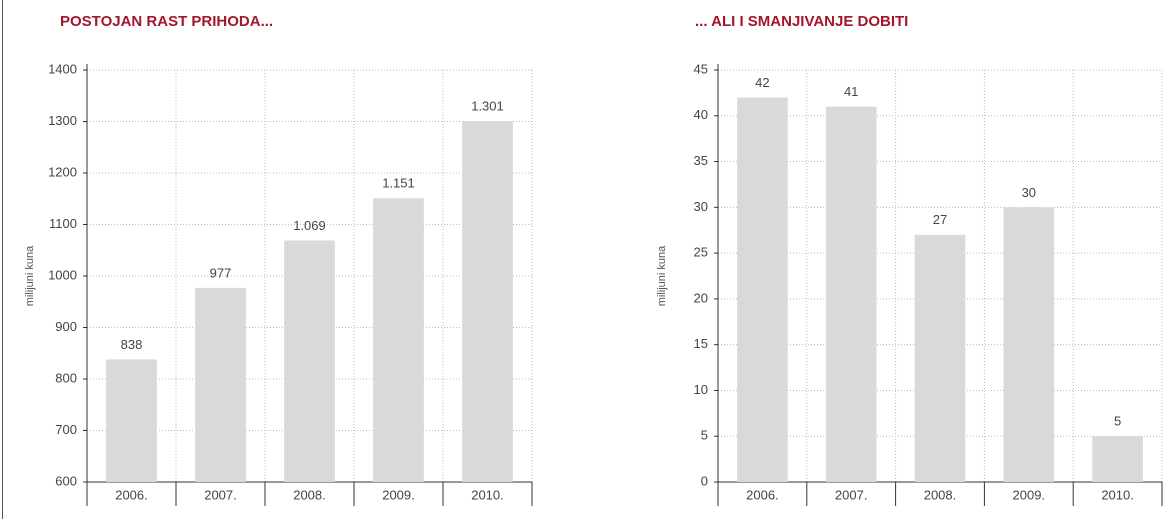 This screenshot has width=1173, height=519. I want to click on value-label: 1.151, so click(398, 183).